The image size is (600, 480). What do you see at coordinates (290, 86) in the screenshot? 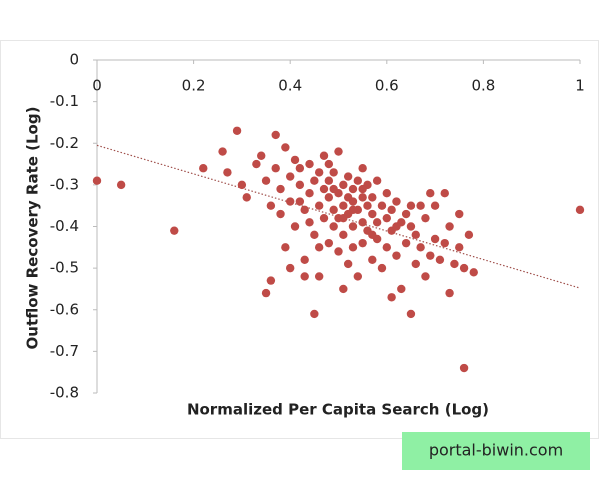
I see `x-tick-label: 0.4` at bounding box center [290, 86].